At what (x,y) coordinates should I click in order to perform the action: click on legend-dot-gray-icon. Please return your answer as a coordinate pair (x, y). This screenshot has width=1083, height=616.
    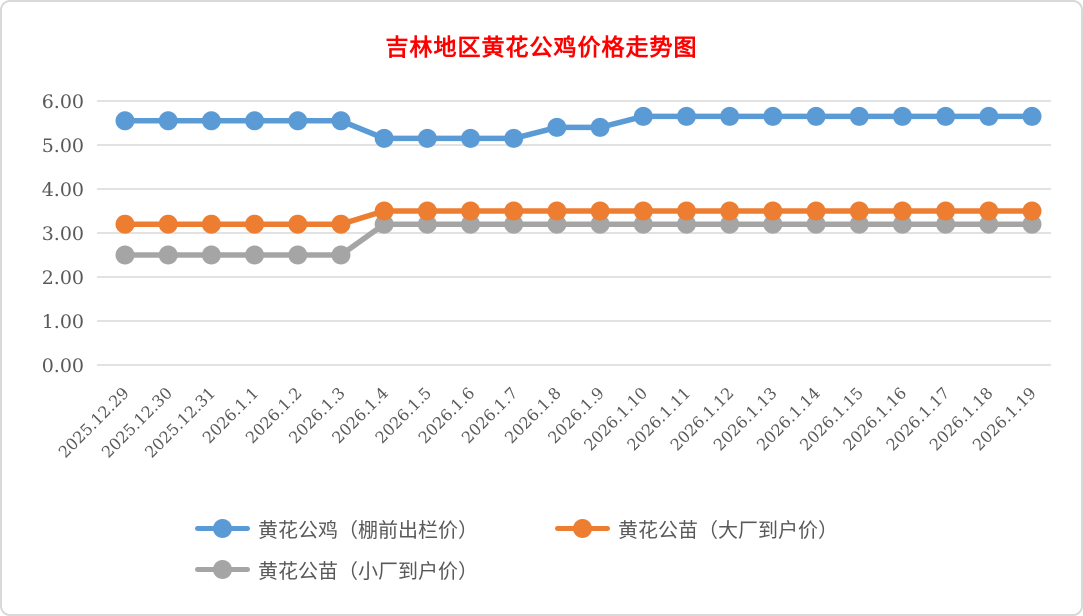
    Looking at the image, I should click on (222, 569).